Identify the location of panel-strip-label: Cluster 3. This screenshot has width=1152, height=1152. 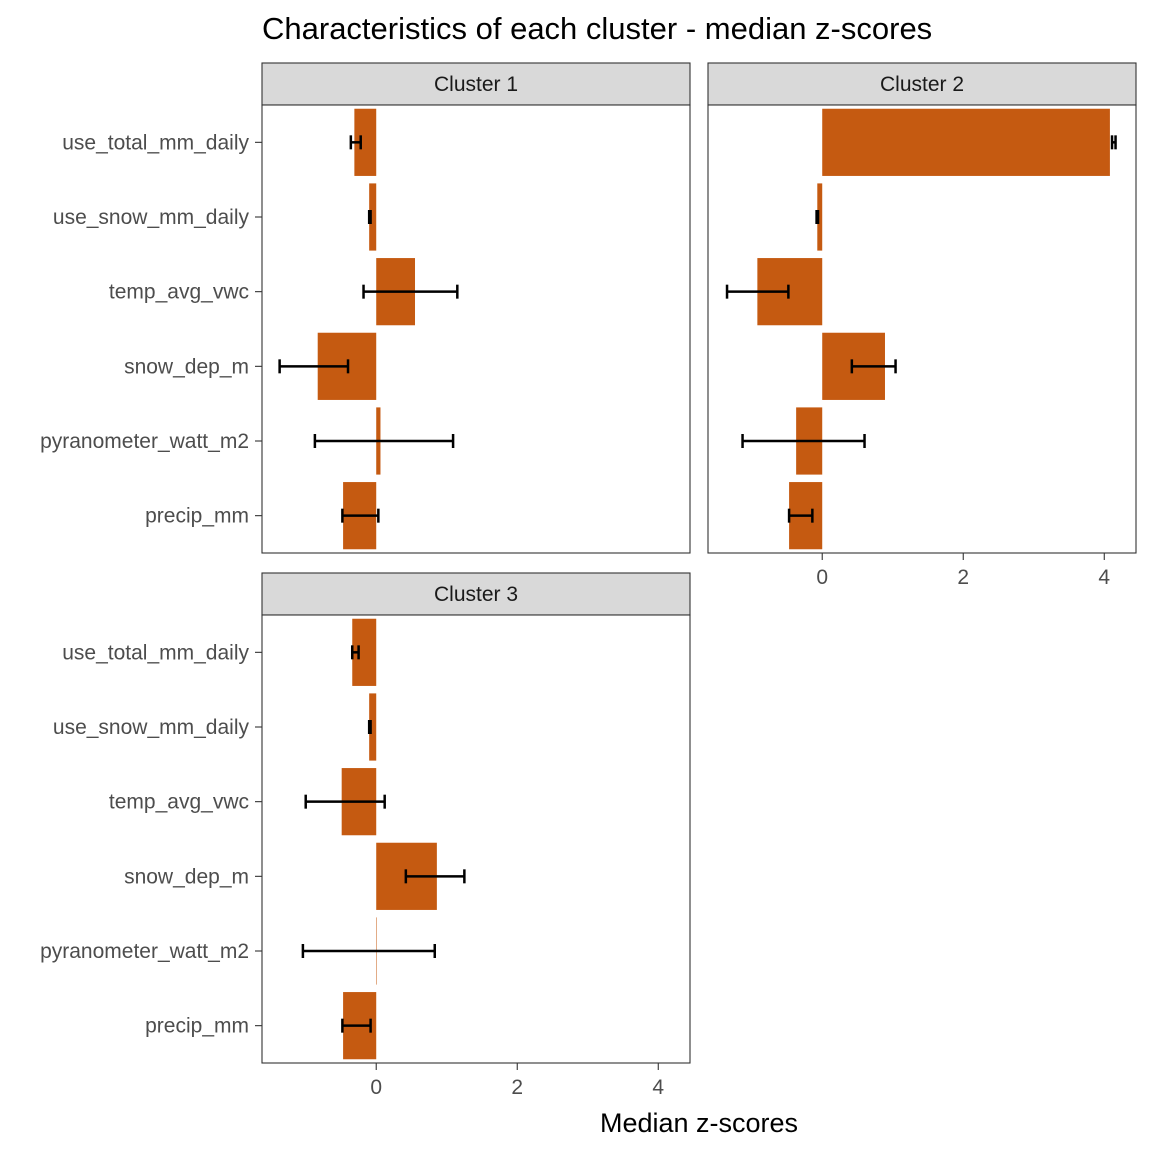
(476, 594).